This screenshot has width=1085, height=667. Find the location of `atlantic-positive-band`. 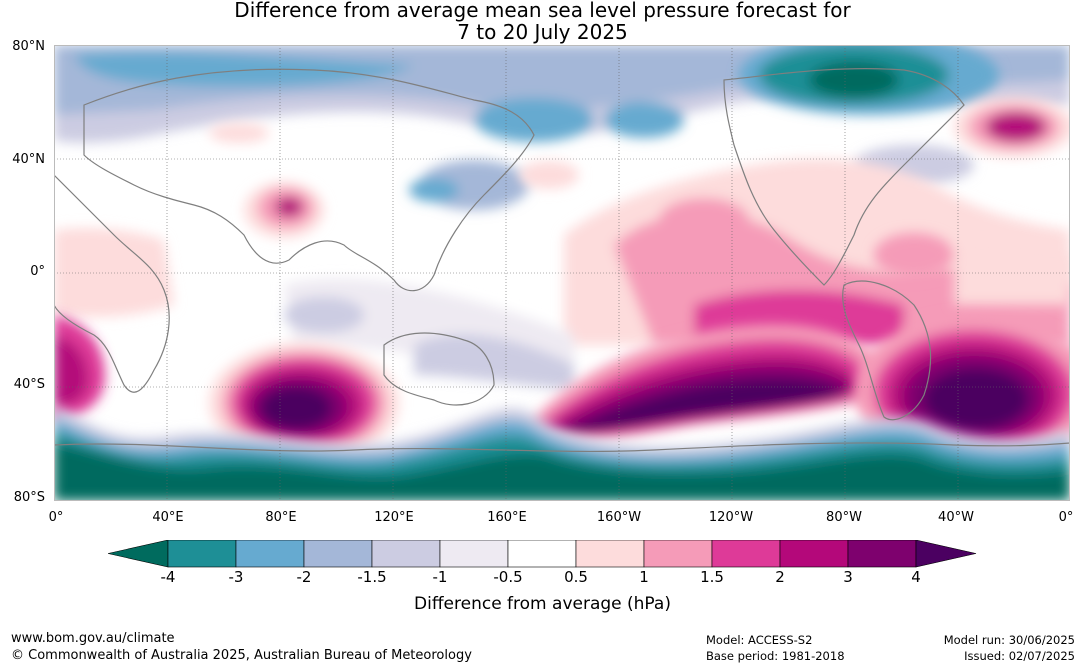

atlantic-positive-band is located at coordinates (562, 272).